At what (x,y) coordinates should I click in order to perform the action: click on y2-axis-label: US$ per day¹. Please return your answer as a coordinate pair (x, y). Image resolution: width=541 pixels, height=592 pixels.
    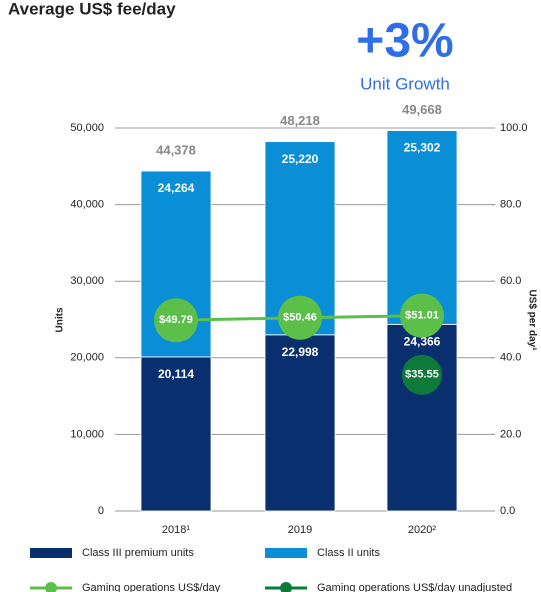
    Looking at the image, I should click on (531, 320).